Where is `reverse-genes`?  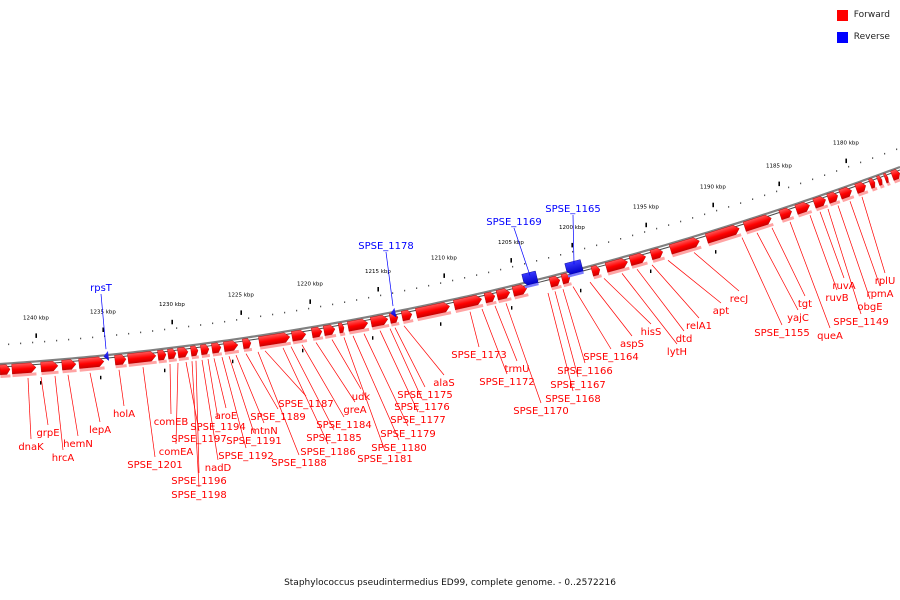 reverse-genes is located at coordinates (343, 310).